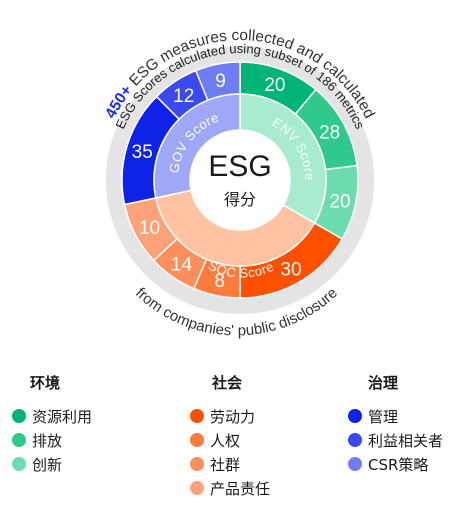  What do you see at coordinates (241, 269) in the screenshot?
I see `soc-score-label: SOC Score` at bounding box center [241, 269].